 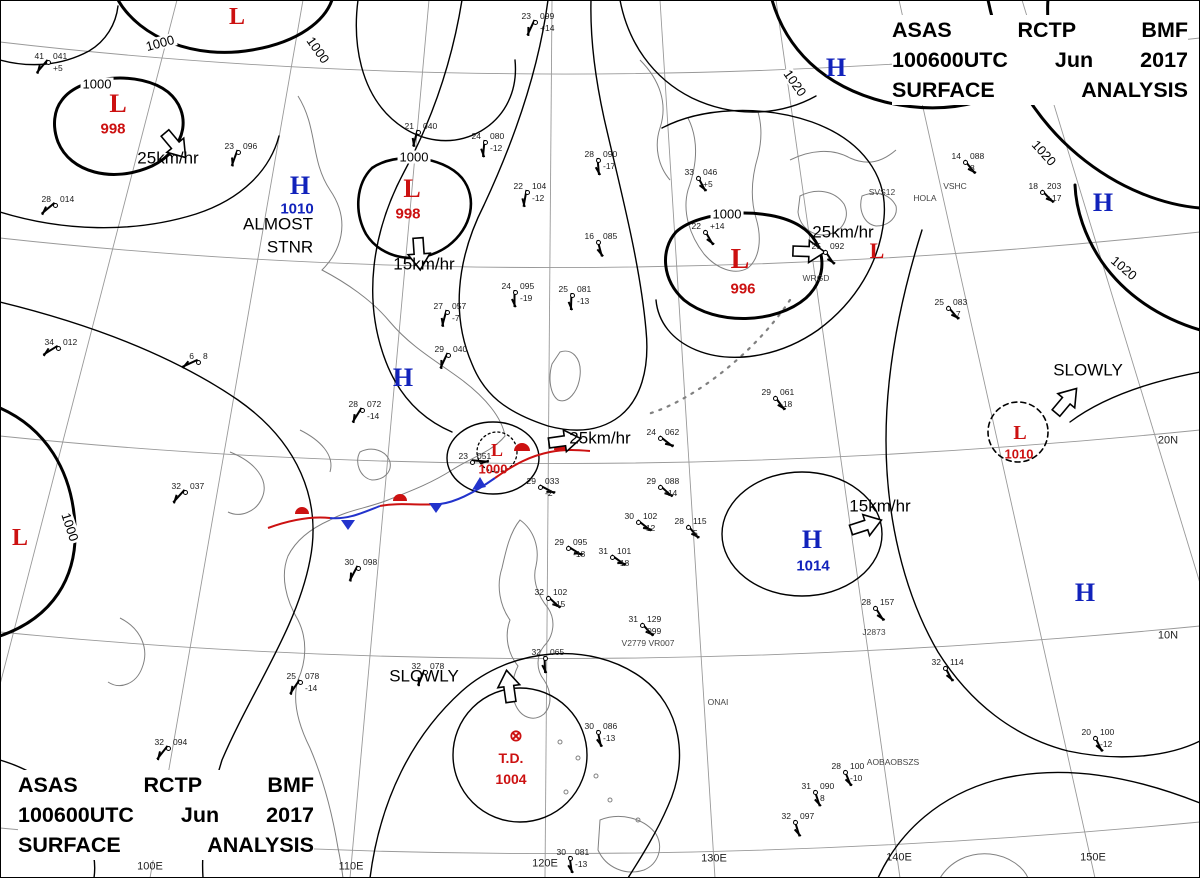 What do you see at coordinates (708, 184) in the screenshot?
I see `station-tendency: +5` at bounding box center [708, 184].